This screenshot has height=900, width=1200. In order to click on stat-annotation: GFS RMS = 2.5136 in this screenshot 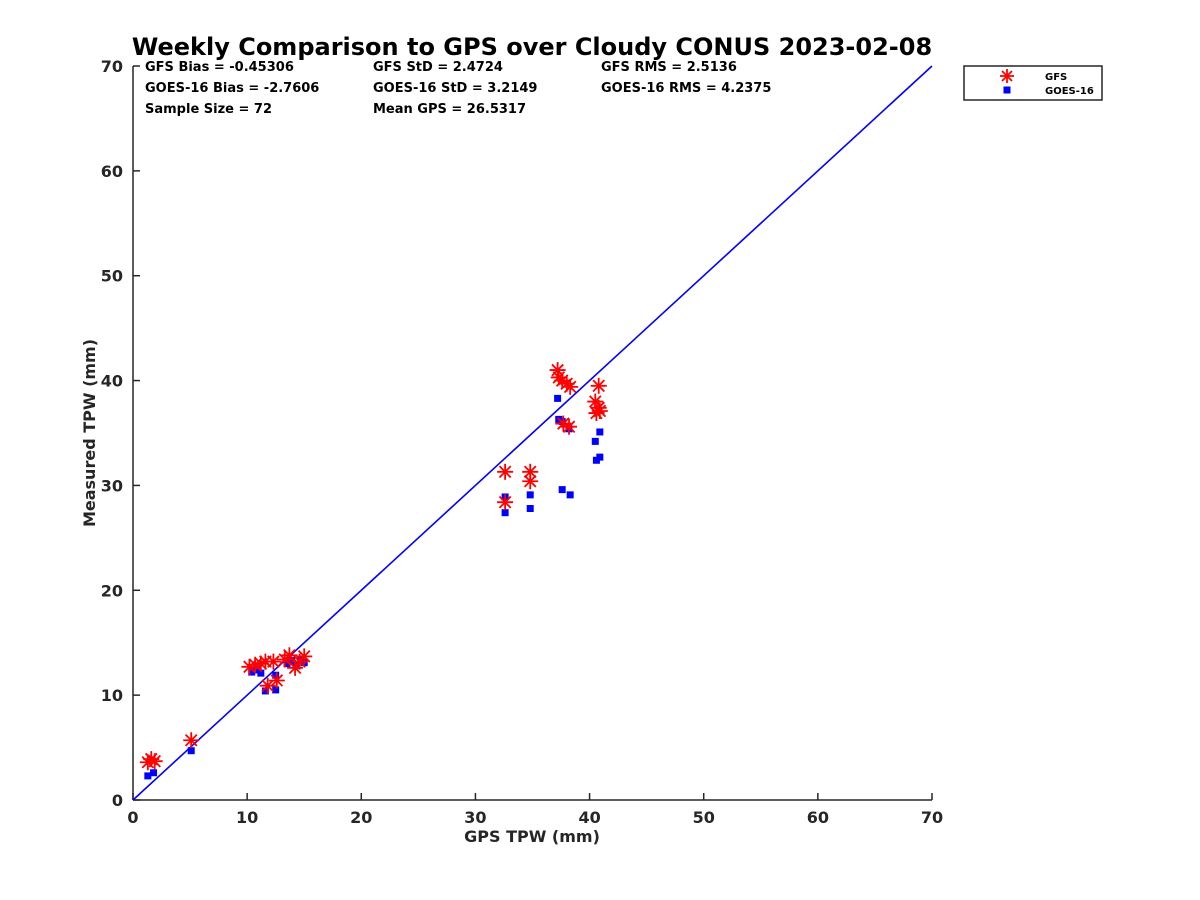, I will do `click(669, 67)`.